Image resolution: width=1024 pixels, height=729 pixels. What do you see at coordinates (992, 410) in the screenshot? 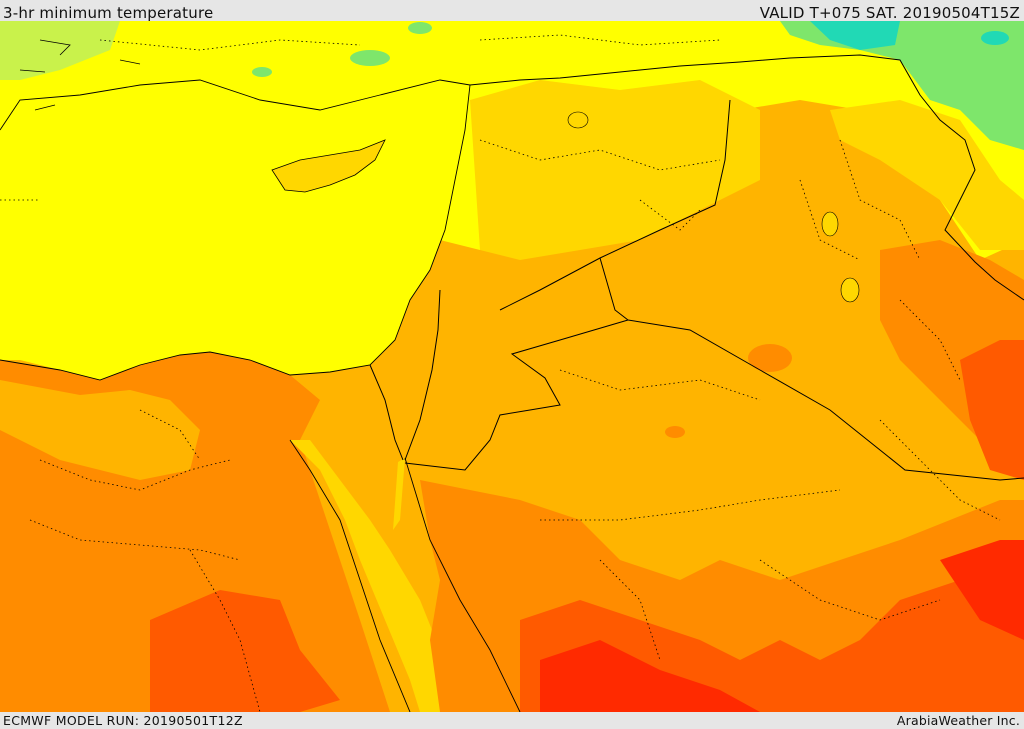
I see `gulf-red` at bounding box center [992, 410].